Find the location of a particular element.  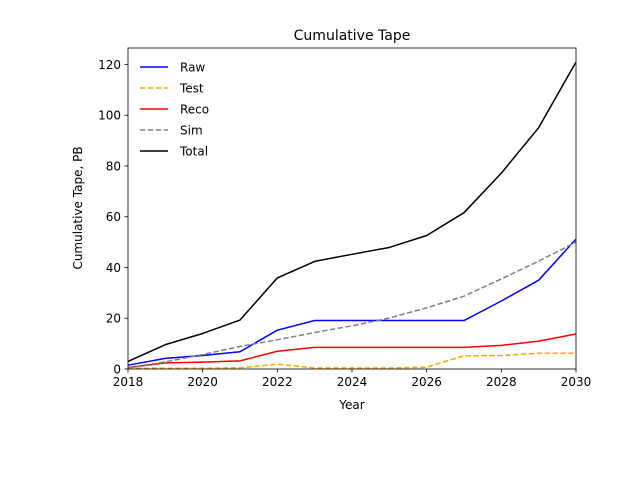

y-tick-label: 20 is located at coordinates (113, 319).